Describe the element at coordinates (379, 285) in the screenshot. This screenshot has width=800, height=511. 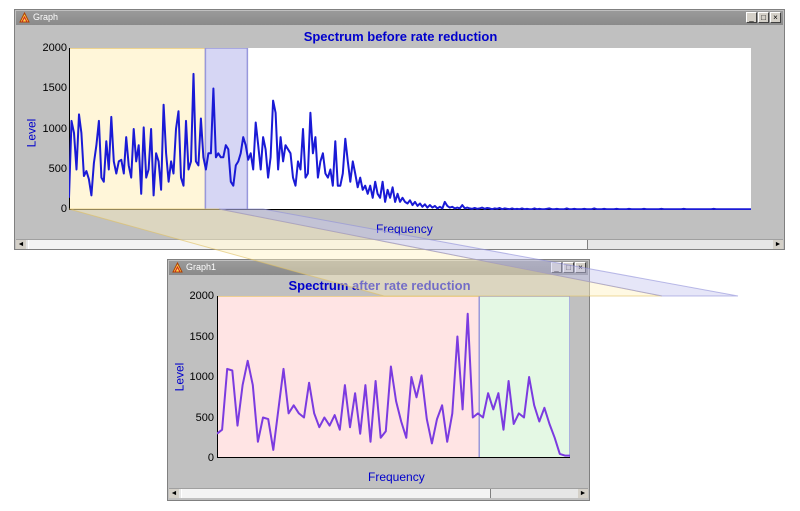
I see `chart-title: Spectrum after rate reduction` at that location.